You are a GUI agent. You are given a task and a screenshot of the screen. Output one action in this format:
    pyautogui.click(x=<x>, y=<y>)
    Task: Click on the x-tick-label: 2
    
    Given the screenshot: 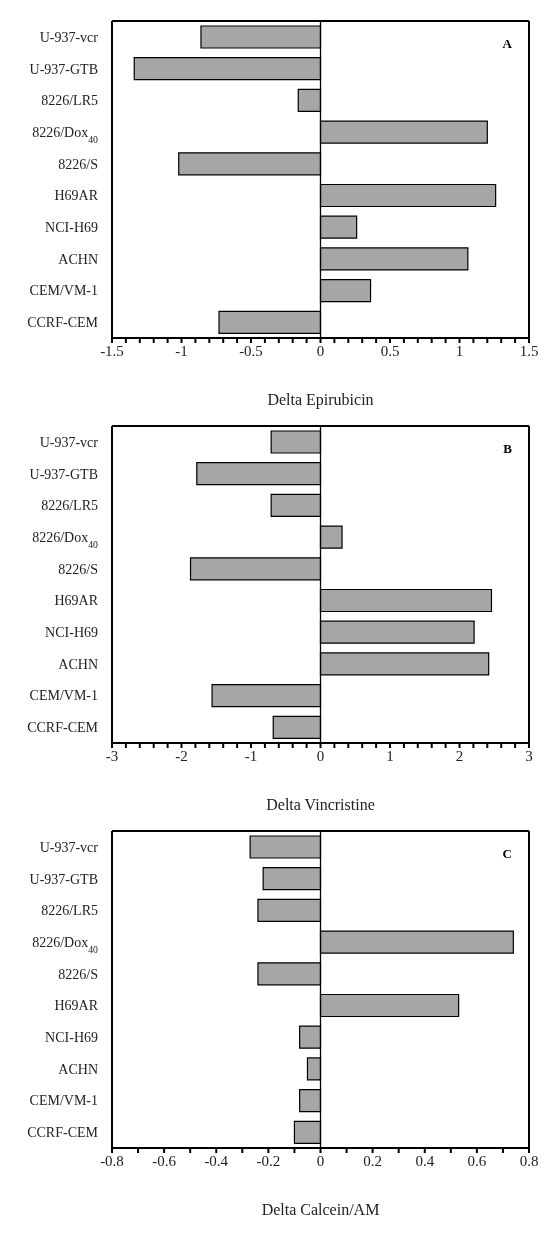 What is the action you would take?
    pyautogui.click(x=459, y=755)
    